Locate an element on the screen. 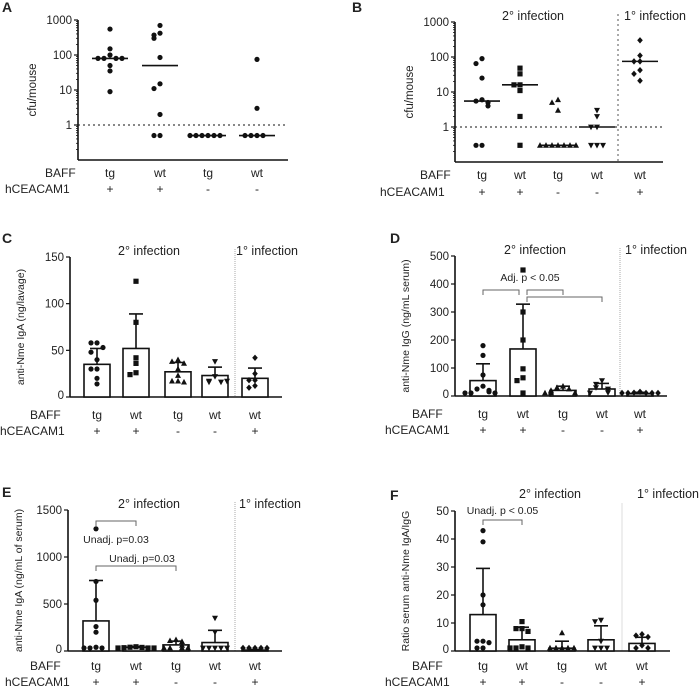 The height and width of the screenshot is (690, 700). comparison-bracket is located at coordinates (136, 568).